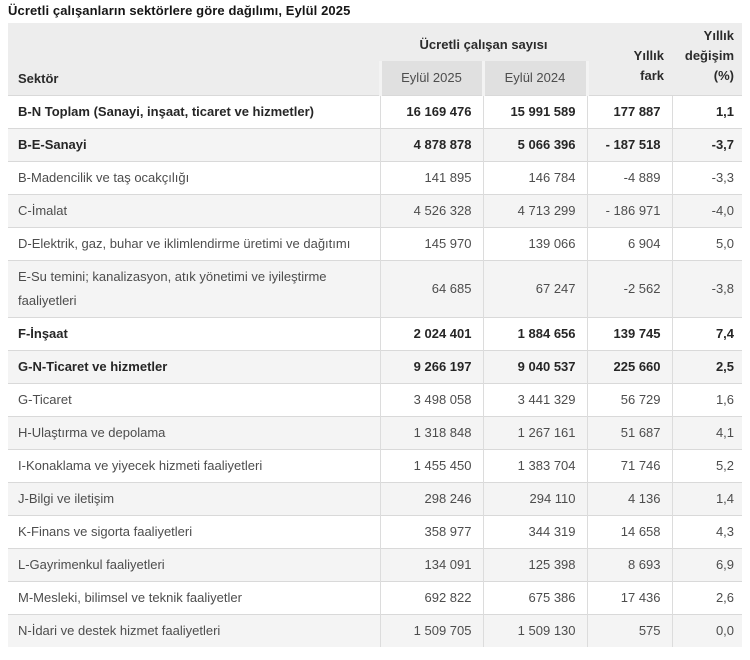 This screenshot has width=750, height=660. What do you see at coordinates (629, 564) in the screenshot?
I see `yearly-difference-cell: 8 693` at bounding box center [629, 564].